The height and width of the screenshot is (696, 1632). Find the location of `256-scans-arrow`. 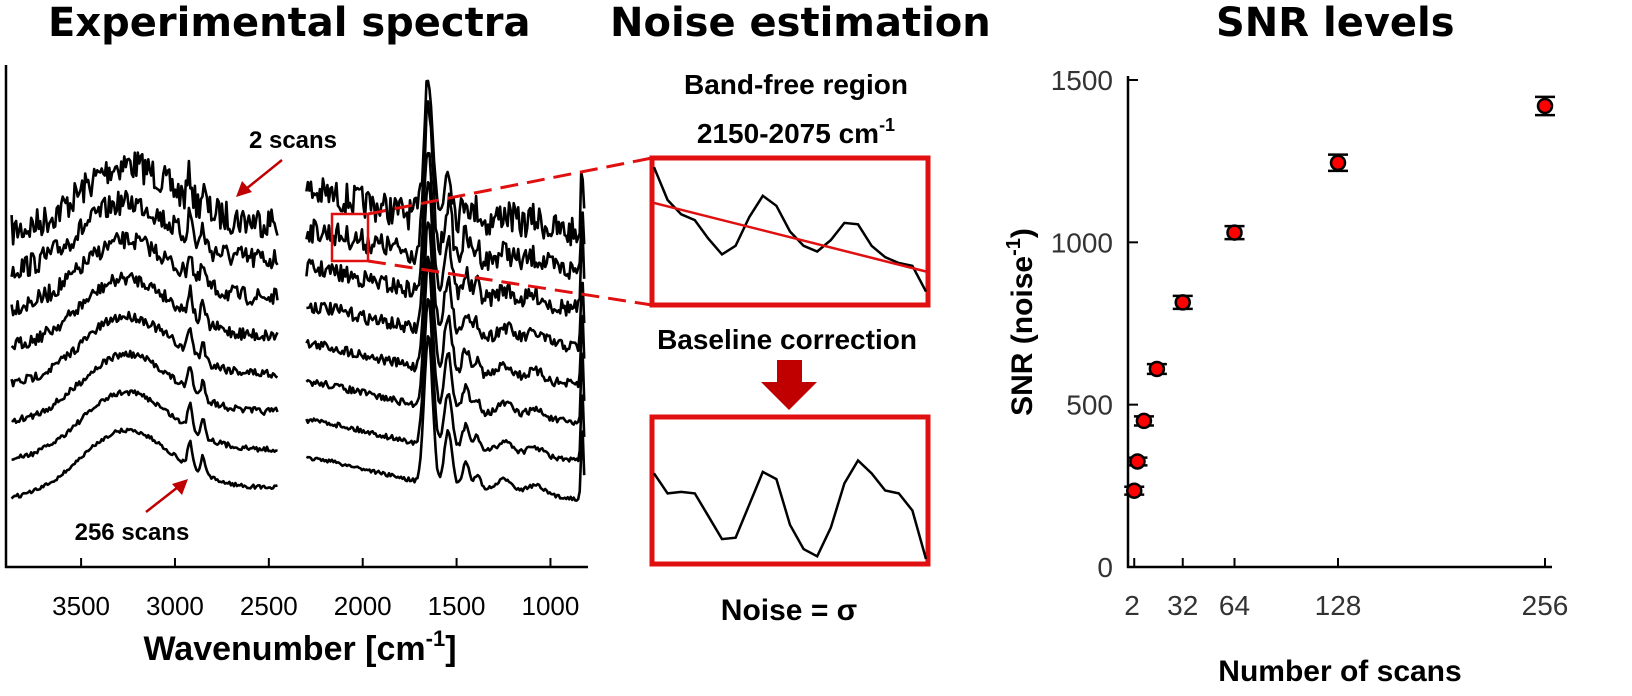

256-scans-arrow is located at coordinates (166, 496).